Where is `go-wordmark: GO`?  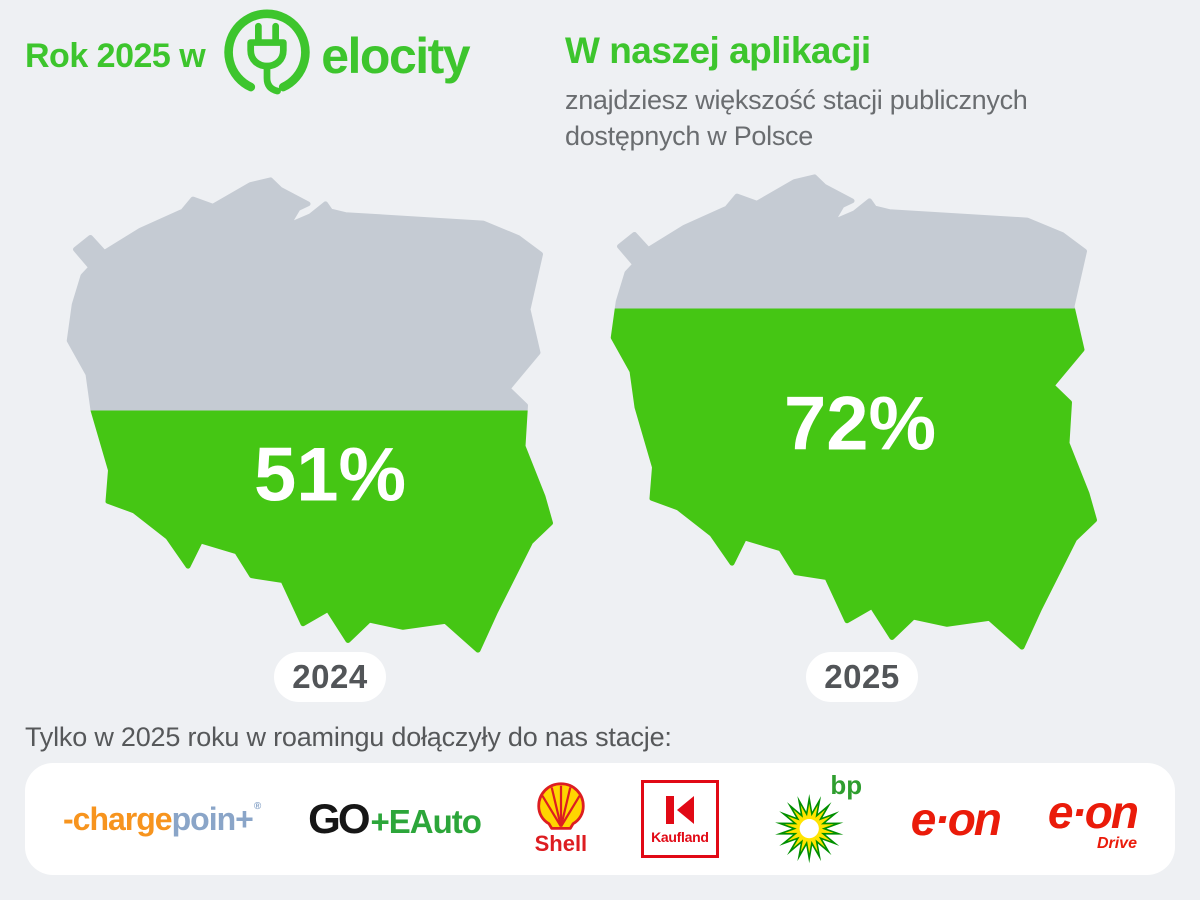
go-wordmark: GO is located at coordinates (339, 818).